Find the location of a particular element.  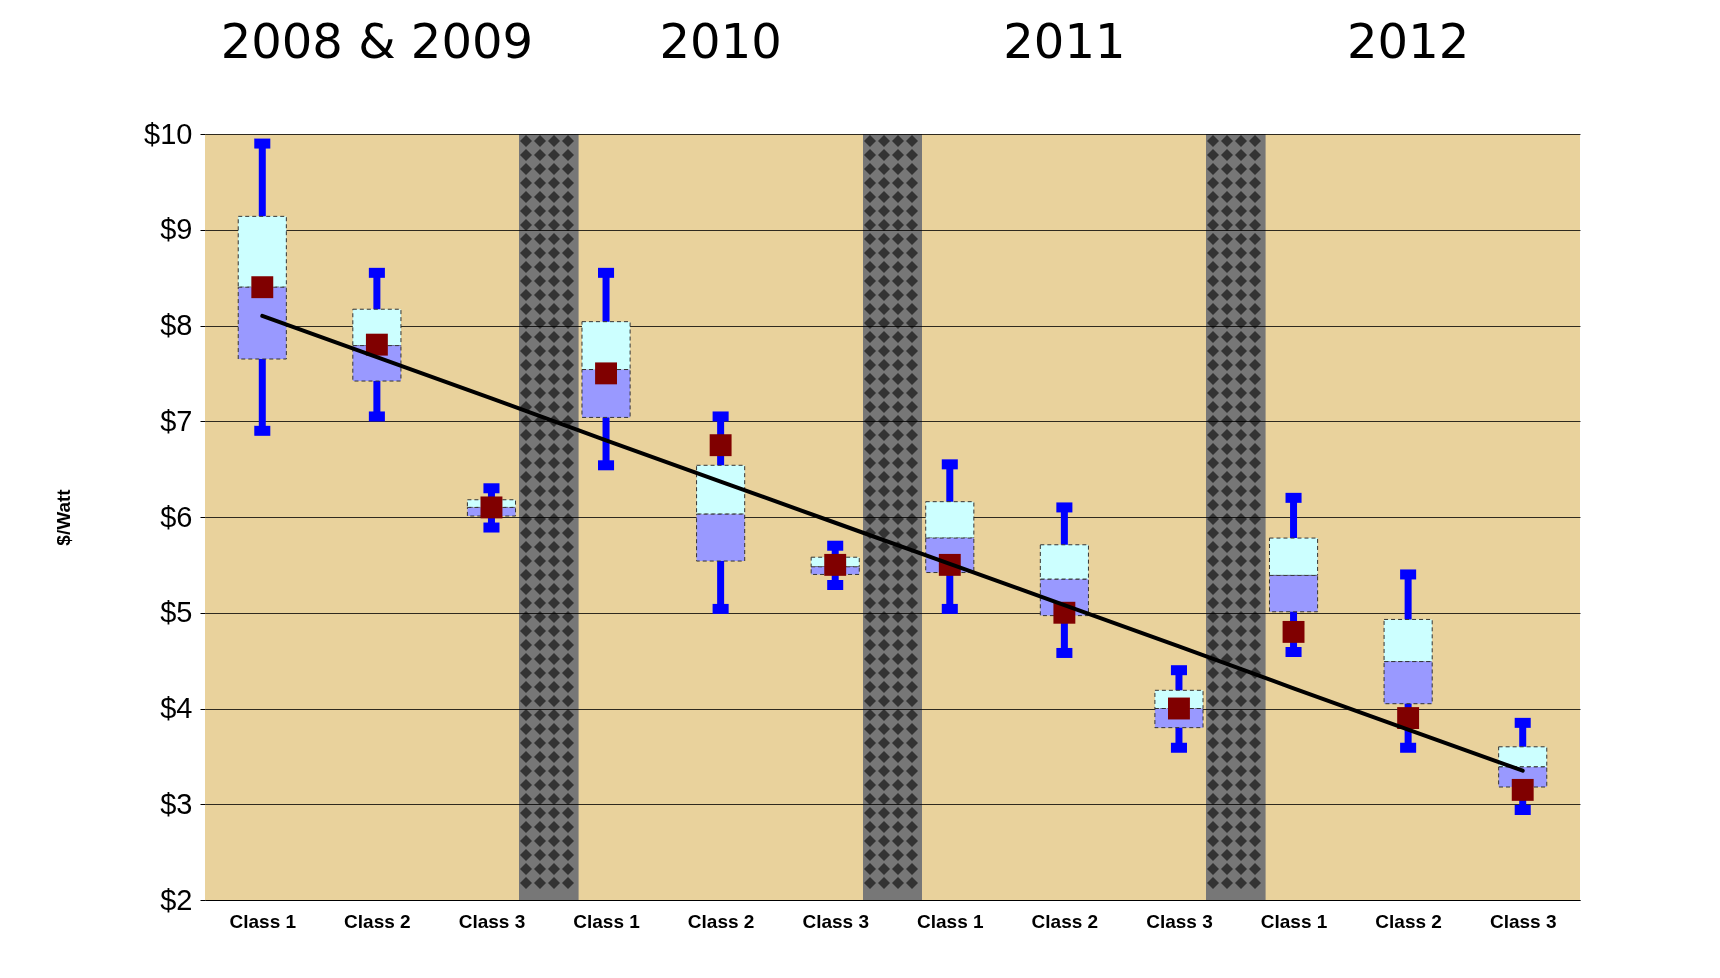

y-tick-label: $5 is located at coordinates (176, 612).